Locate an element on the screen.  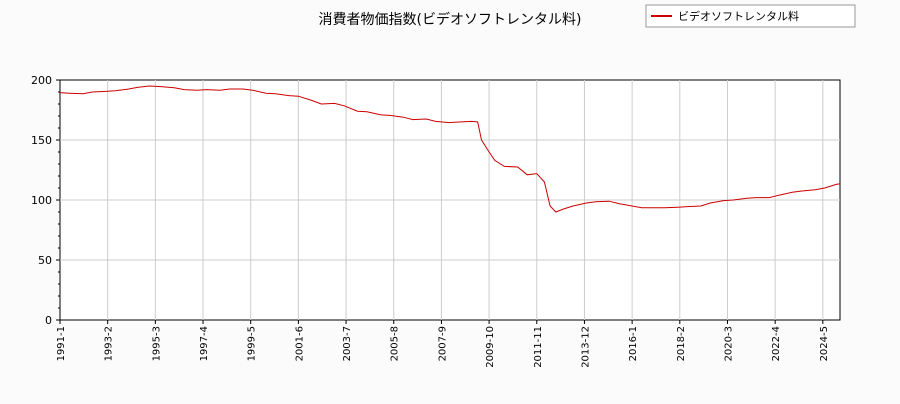
x-tick-label: 2011-11 is located at coordinates (538, 347).